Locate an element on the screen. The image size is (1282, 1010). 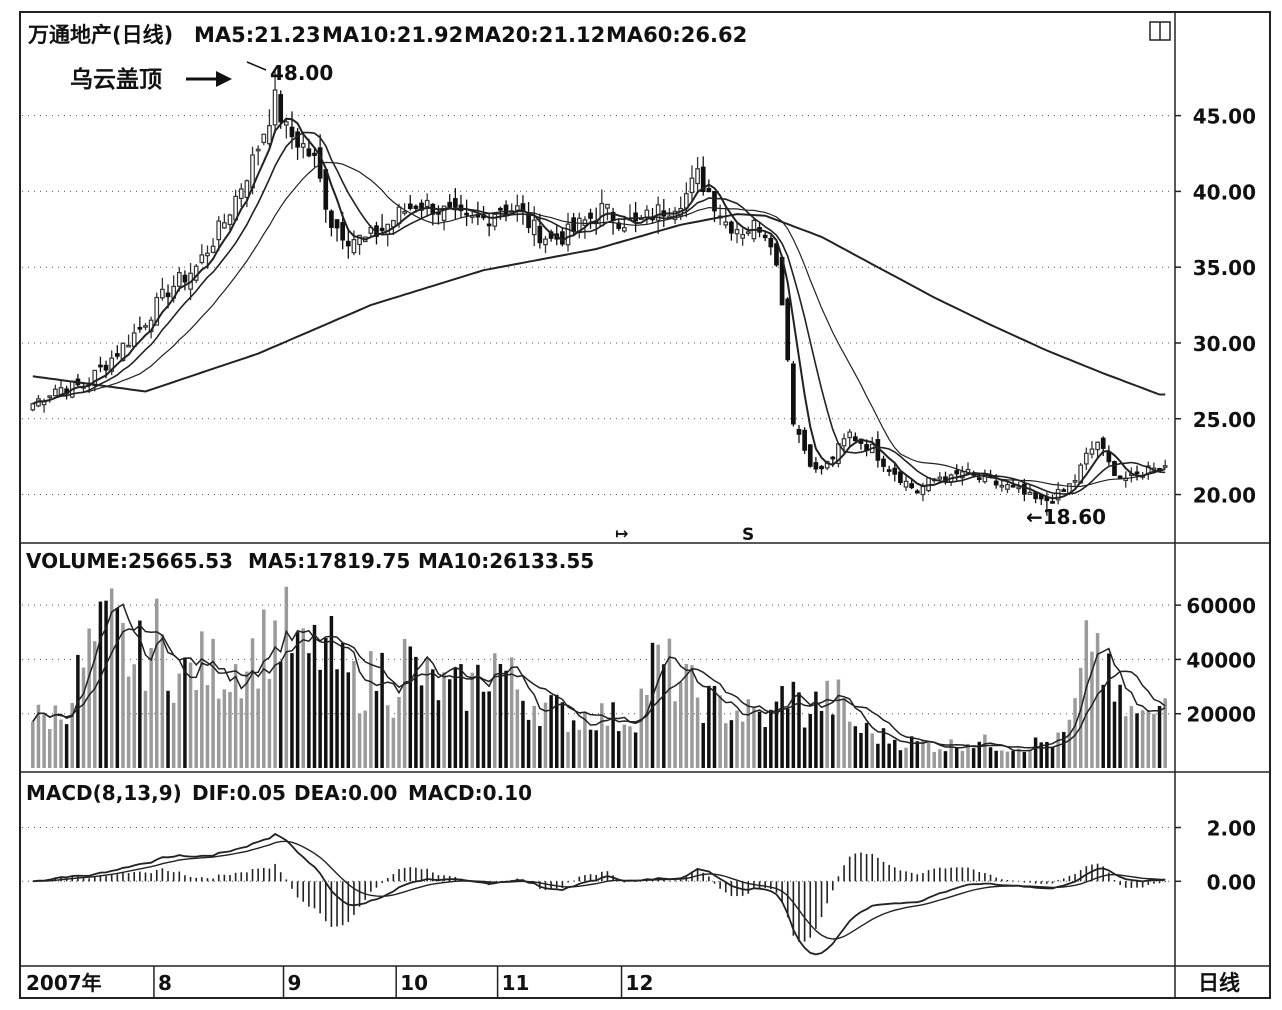
macd-value-readout: MACD:0.10 is located at coordinates (470, 793).